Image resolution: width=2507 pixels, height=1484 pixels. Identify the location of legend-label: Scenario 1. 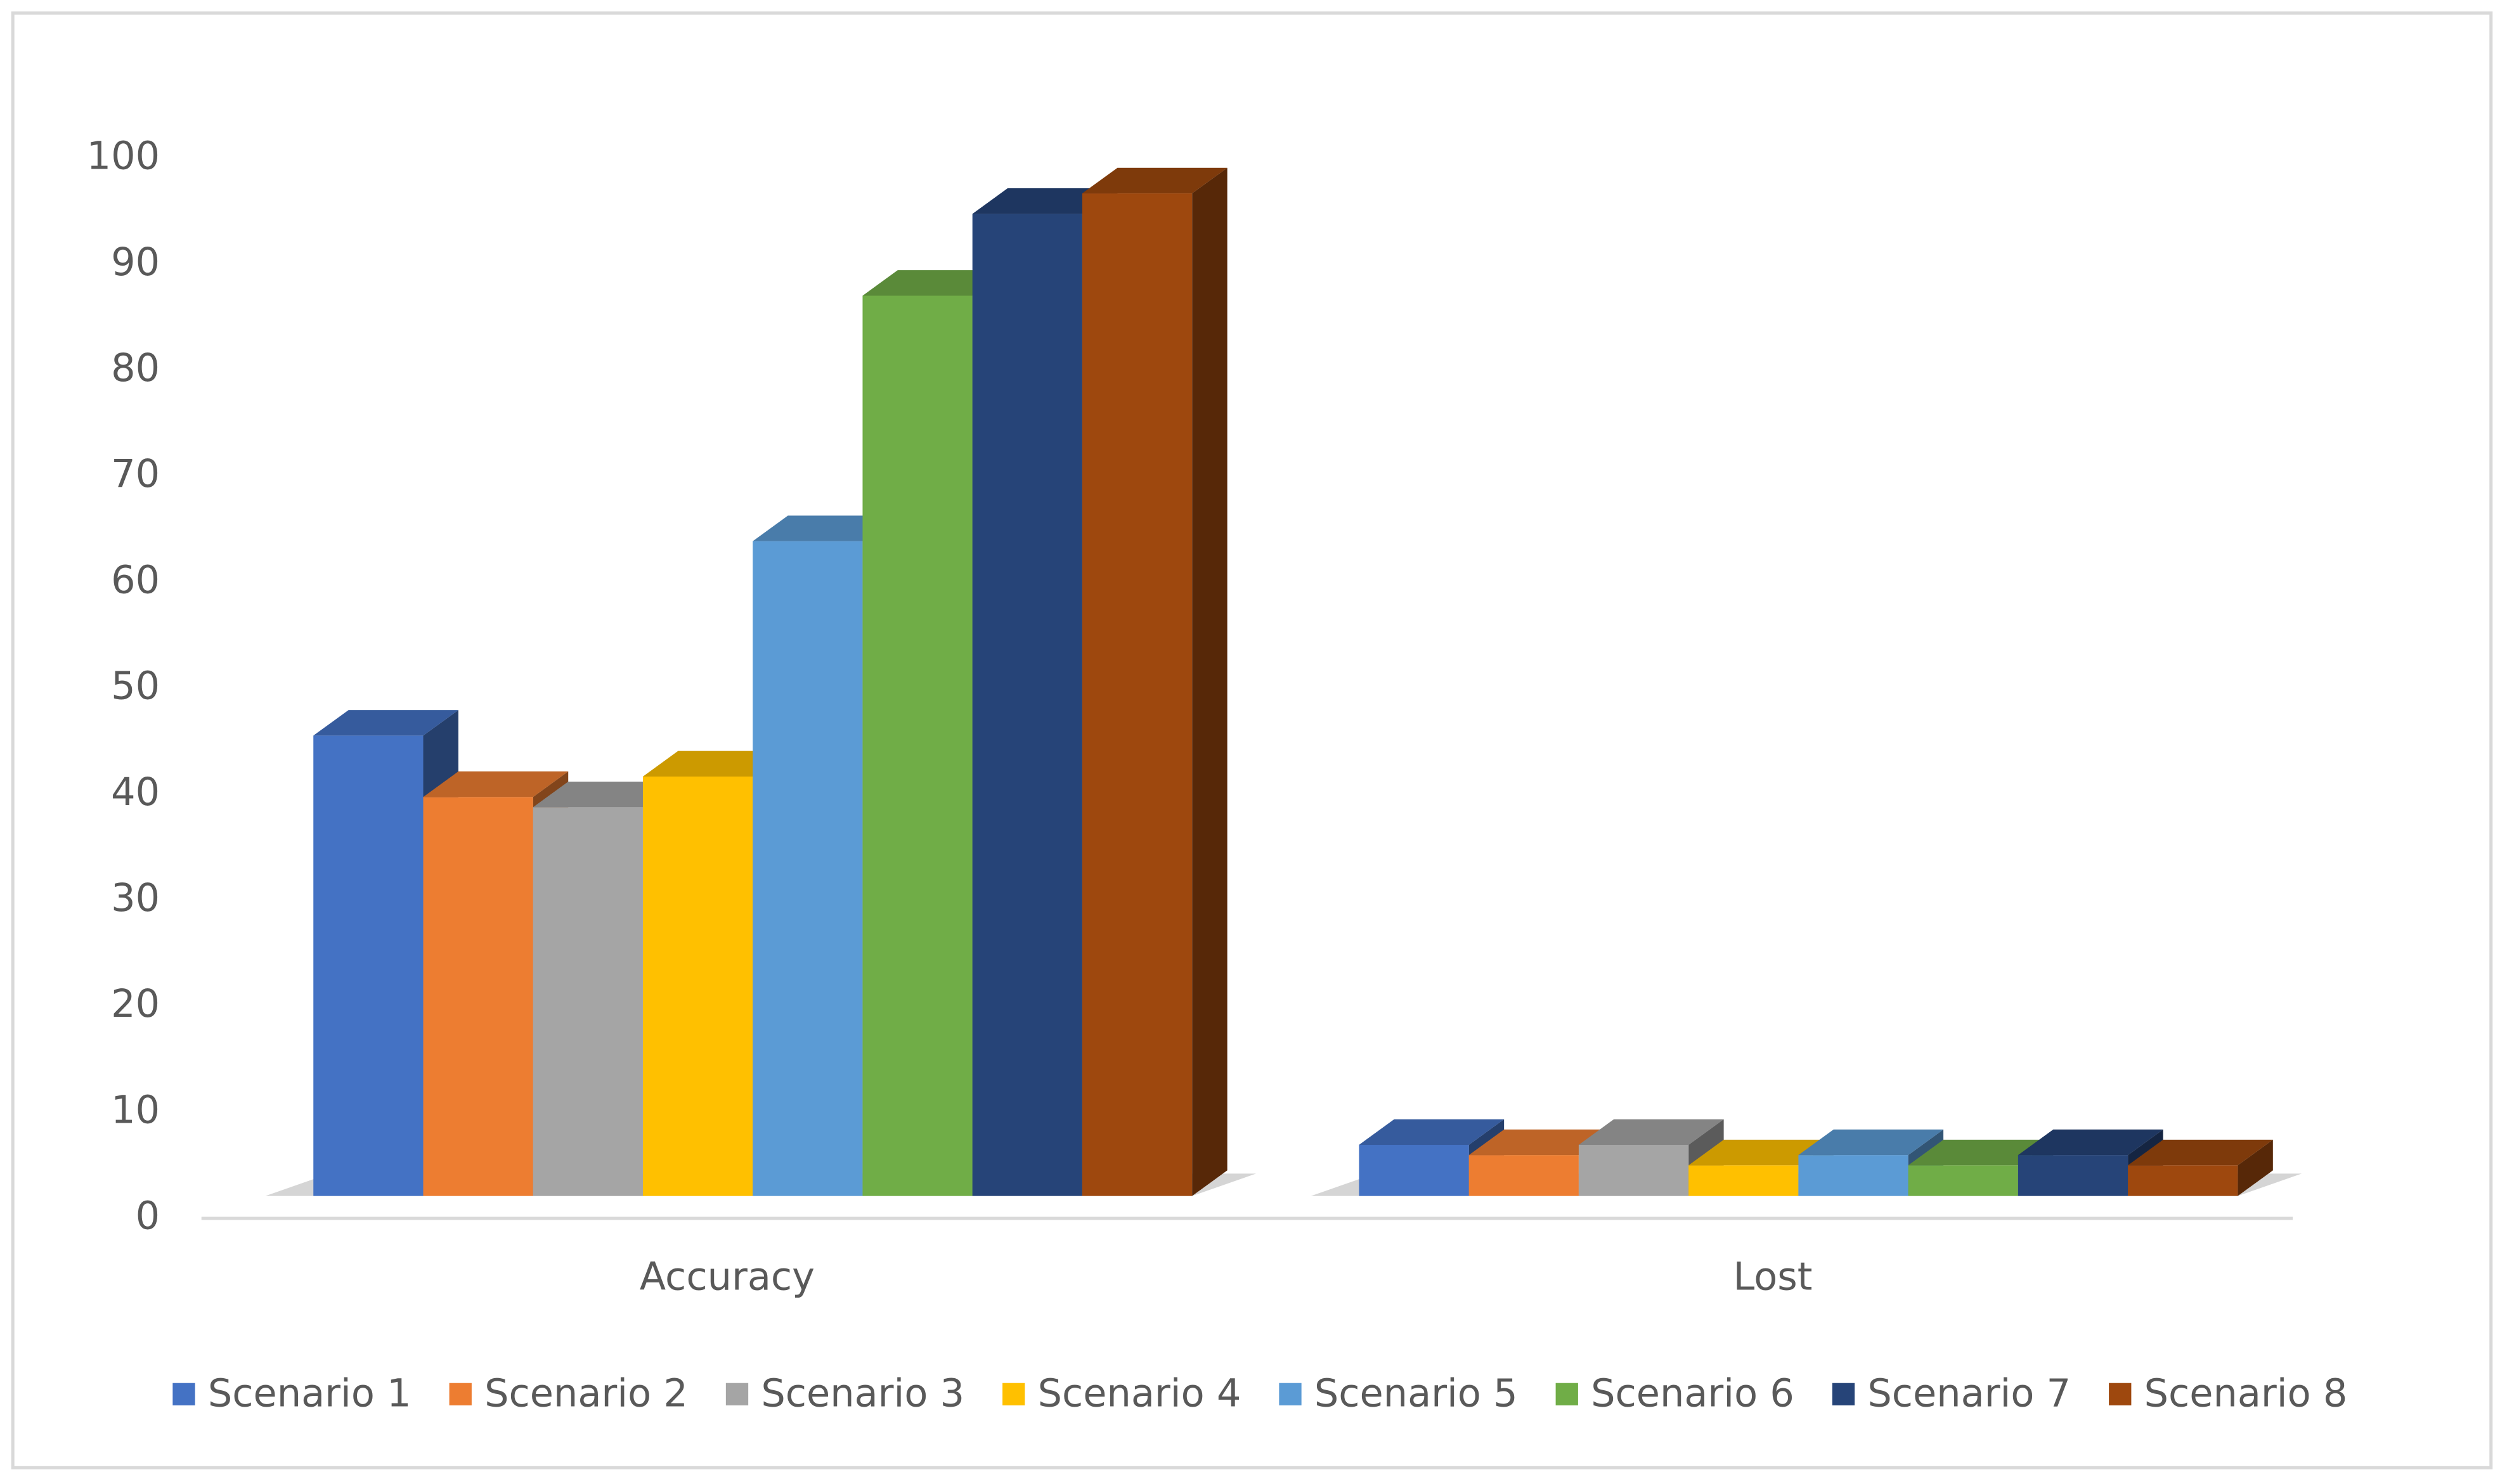
(309, 1393).